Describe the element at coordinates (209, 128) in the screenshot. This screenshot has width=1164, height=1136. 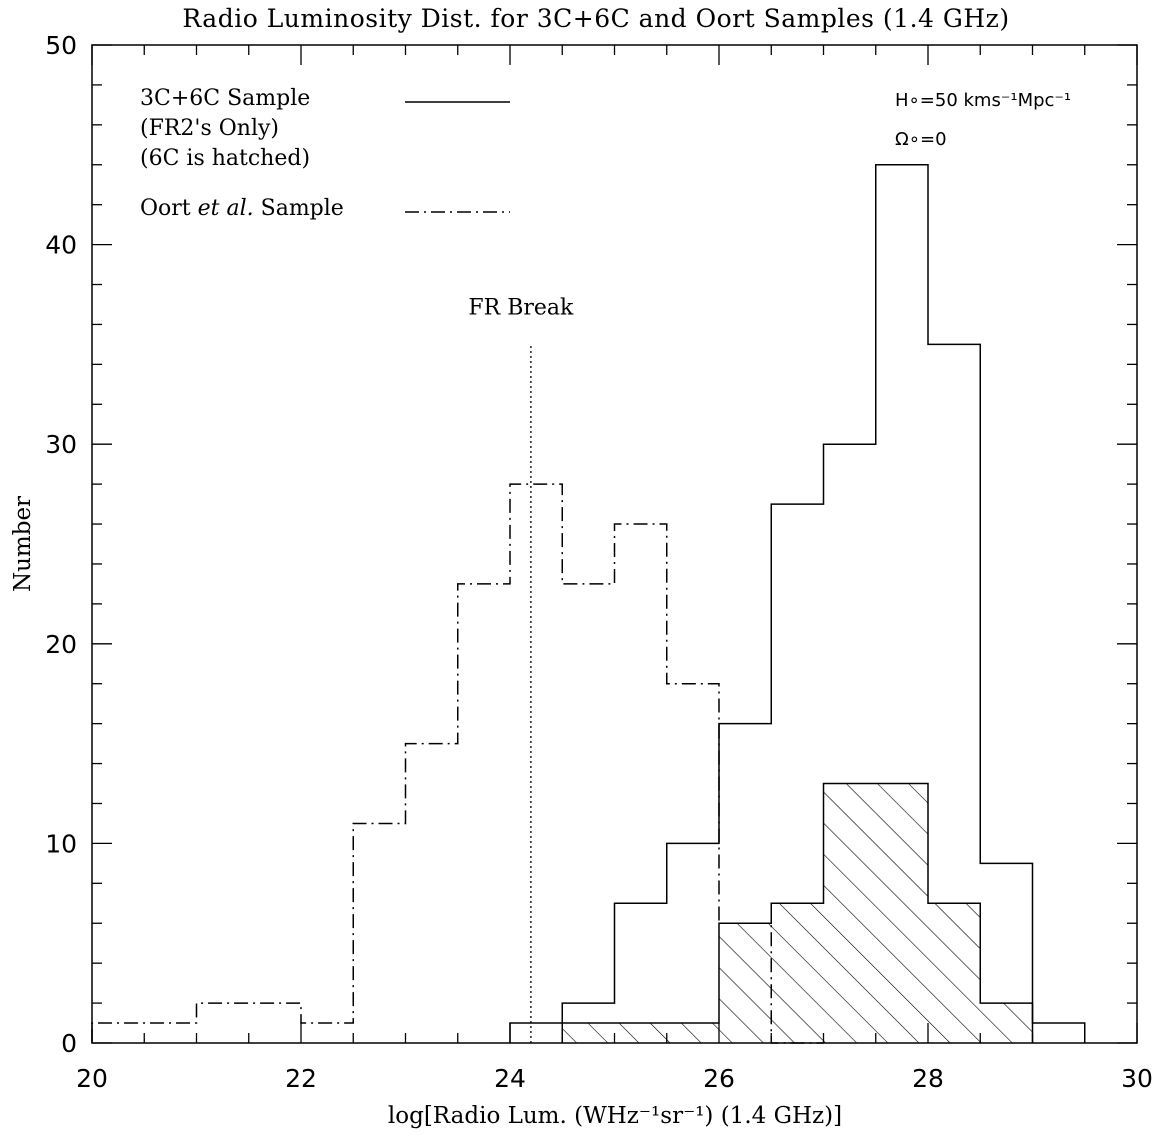
I see `legend-fr2-note: (FR2's Only)` at that location.